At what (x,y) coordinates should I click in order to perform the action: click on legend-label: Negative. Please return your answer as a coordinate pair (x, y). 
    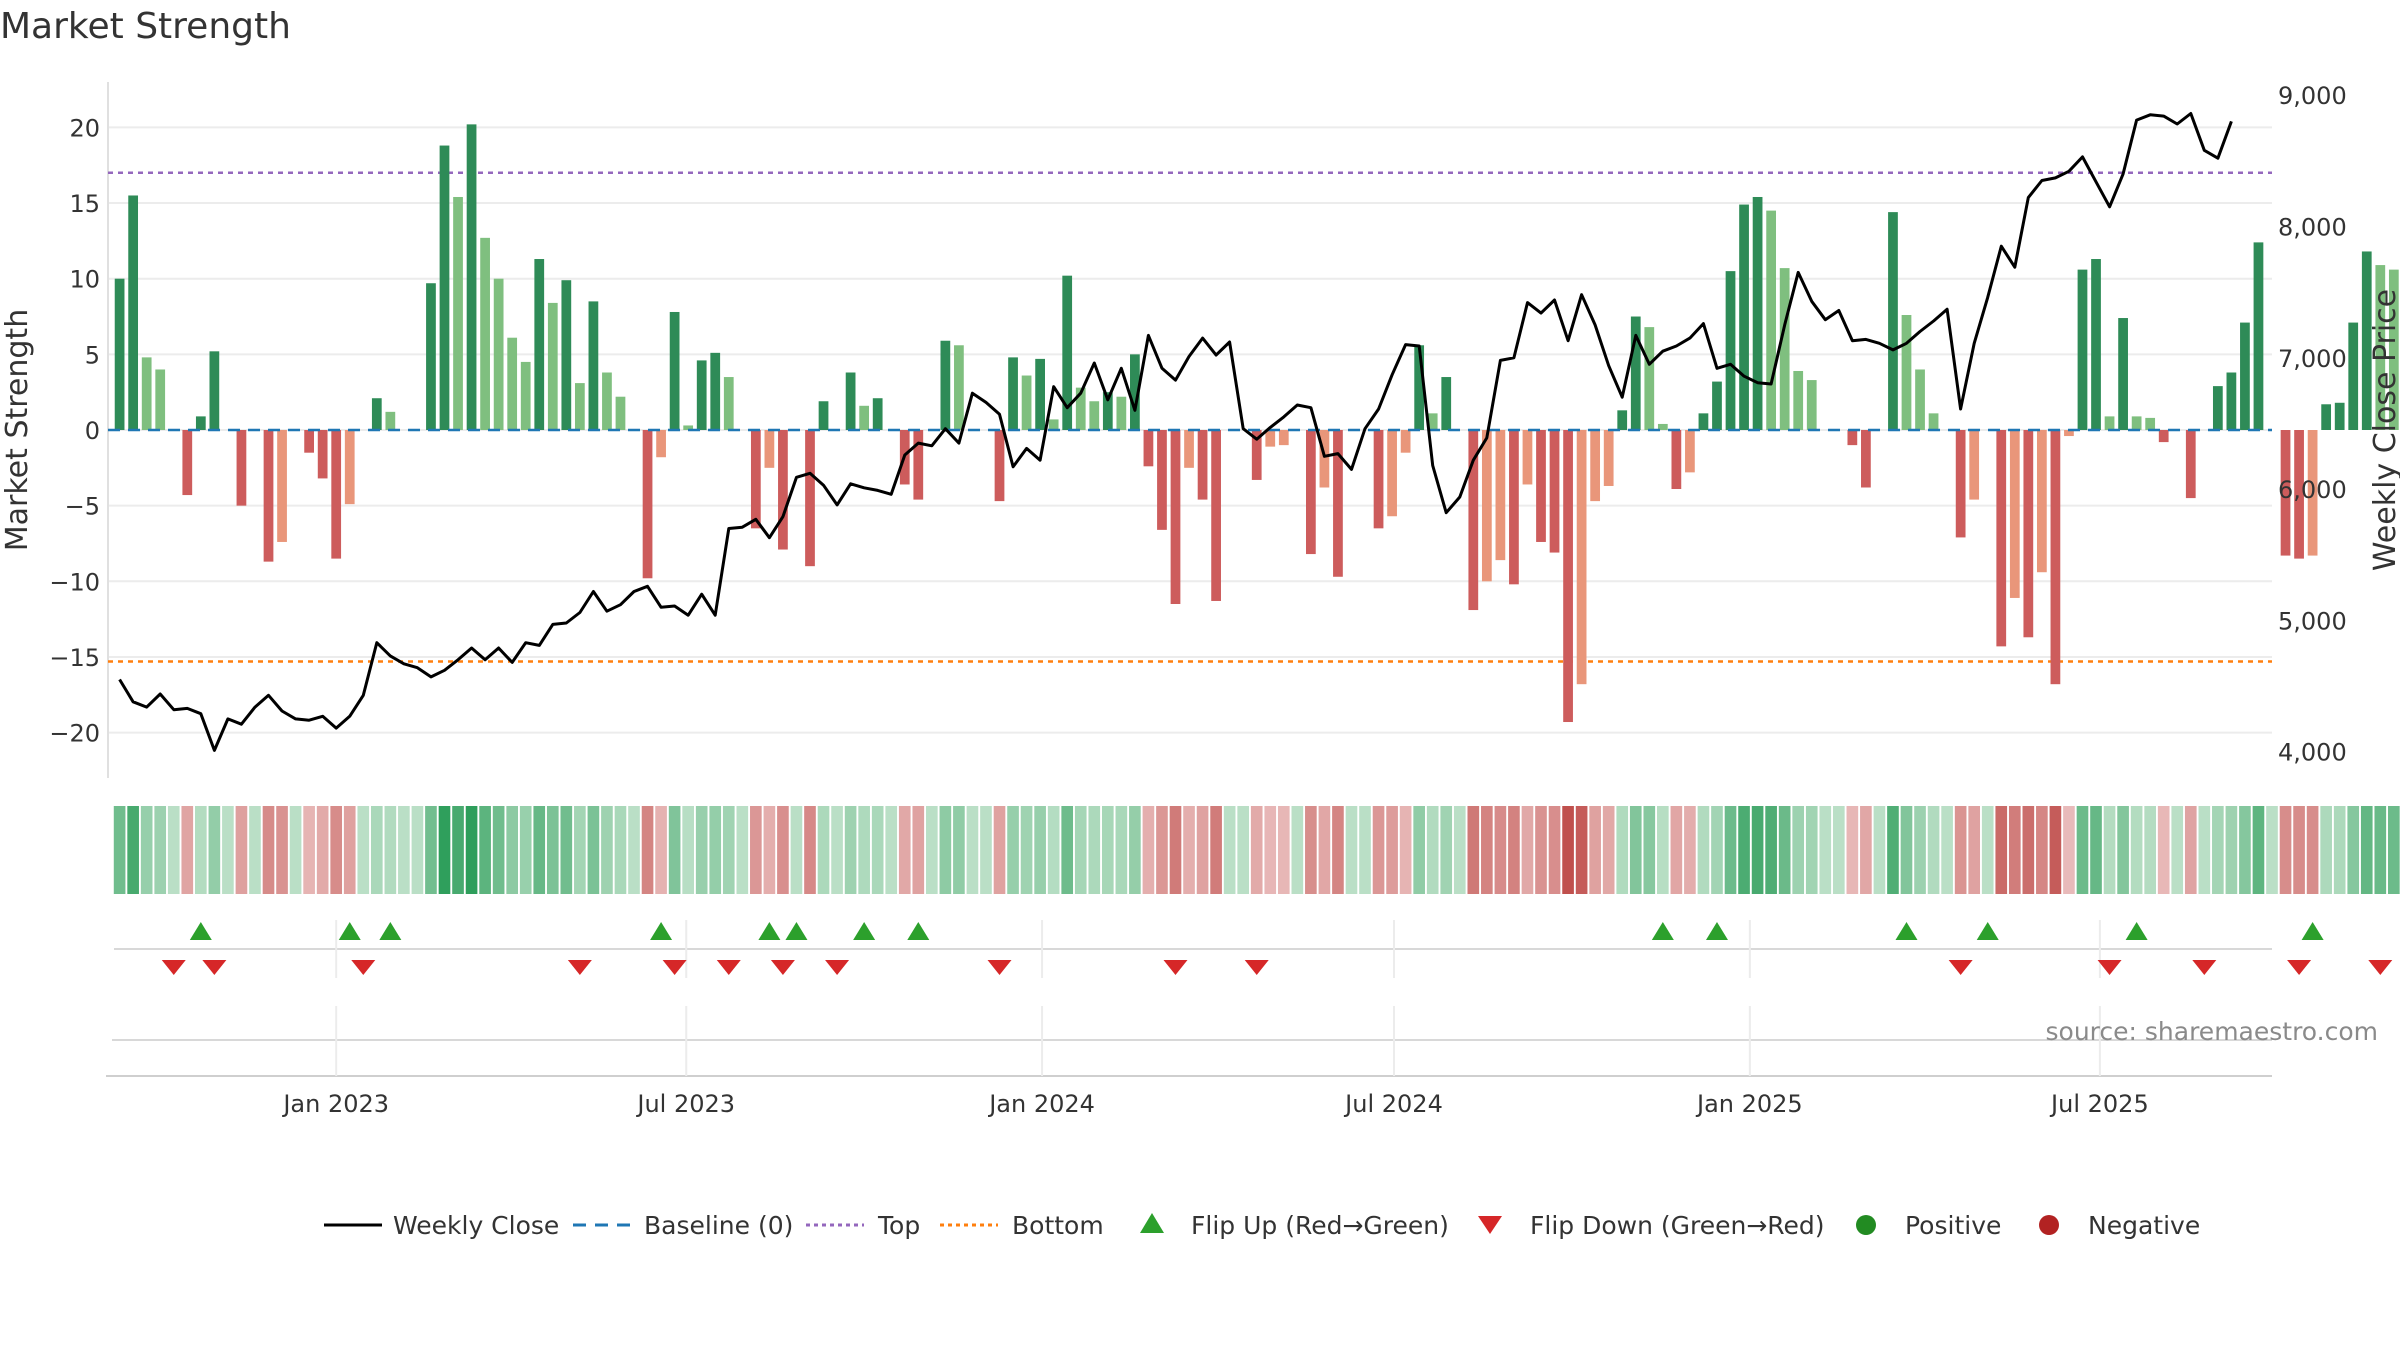
    Looking at the image, I should click on (2144, 1225).